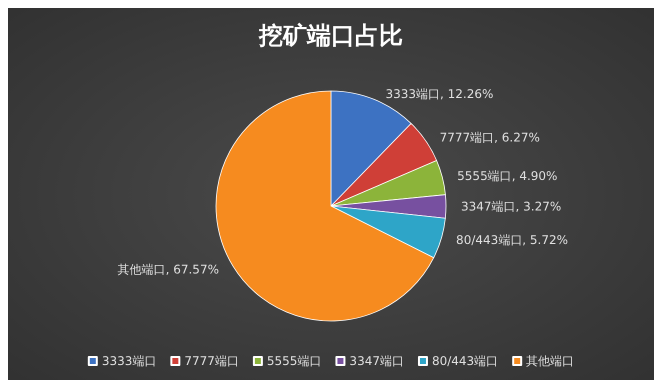 The image size is (662, 388). Describe the element at coordinates (550, 361) in the screenshot. I see `legend-label: 其他端口` at that location.